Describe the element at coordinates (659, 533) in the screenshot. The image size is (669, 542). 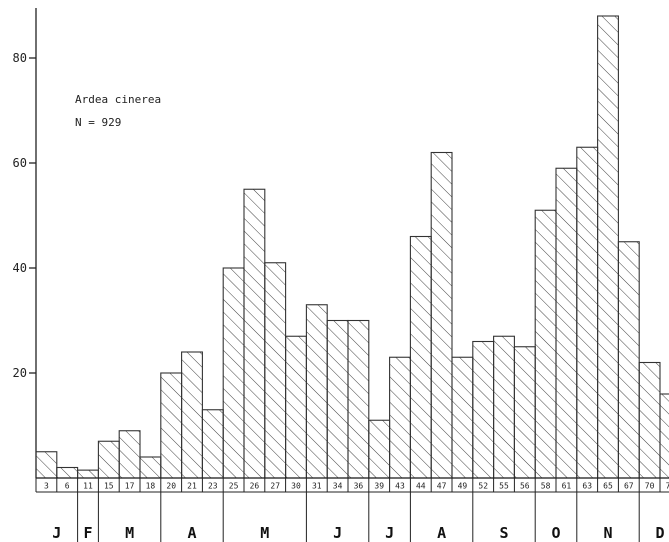
I see `month-label: D` at that location.